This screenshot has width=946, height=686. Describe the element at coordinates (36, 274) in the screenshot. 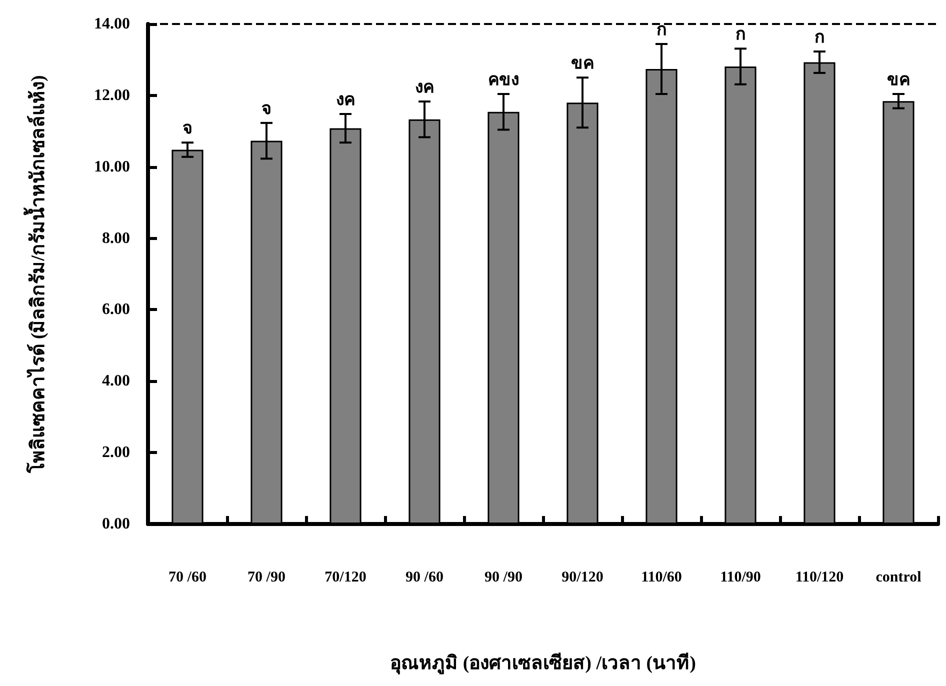

I see `y-axis-title: โพลิแซคคาไรด์ (มิลลิกรัม/กรัมน้ำหนักเซลล์แห้ง)` at that location.